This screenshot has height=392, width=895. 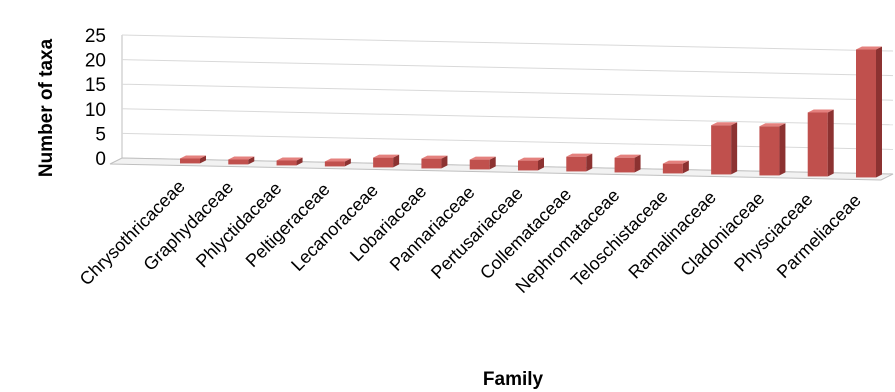 What do you see at coordinates (100, 134) in the screenshot?
I see `y-tick-label: 5` at bounding box center [100, 134].